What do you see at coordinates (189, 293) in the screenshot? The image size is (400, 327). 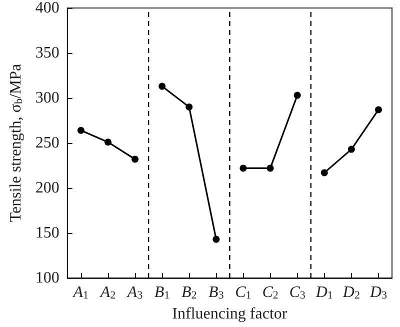 I see `x-tick-label: B2` at bounding box center [189, 293].